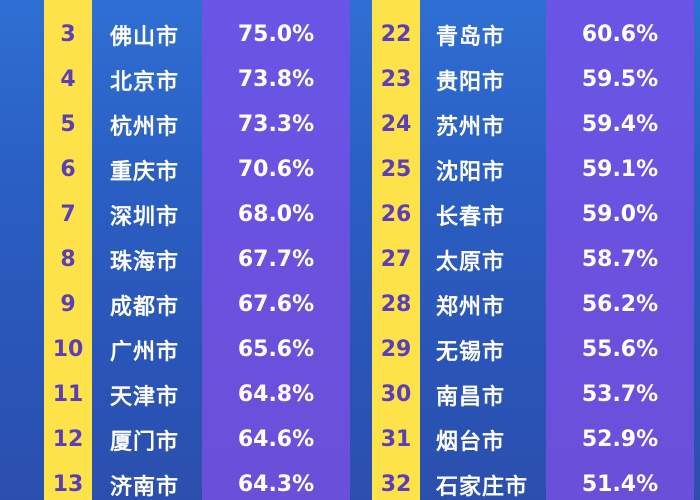  What do you see at coordinates (471, 262) in the screenshot?
I see `city-name: 太原市` at bounding box center [471, 262].